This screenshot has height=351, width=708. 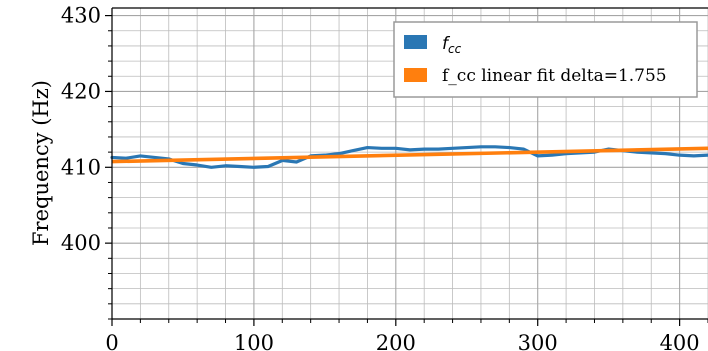 What do you see at coordinates (254, 341) in the screenshot?
I see `x-tick-label: 100` at bounding box center [254, 341].